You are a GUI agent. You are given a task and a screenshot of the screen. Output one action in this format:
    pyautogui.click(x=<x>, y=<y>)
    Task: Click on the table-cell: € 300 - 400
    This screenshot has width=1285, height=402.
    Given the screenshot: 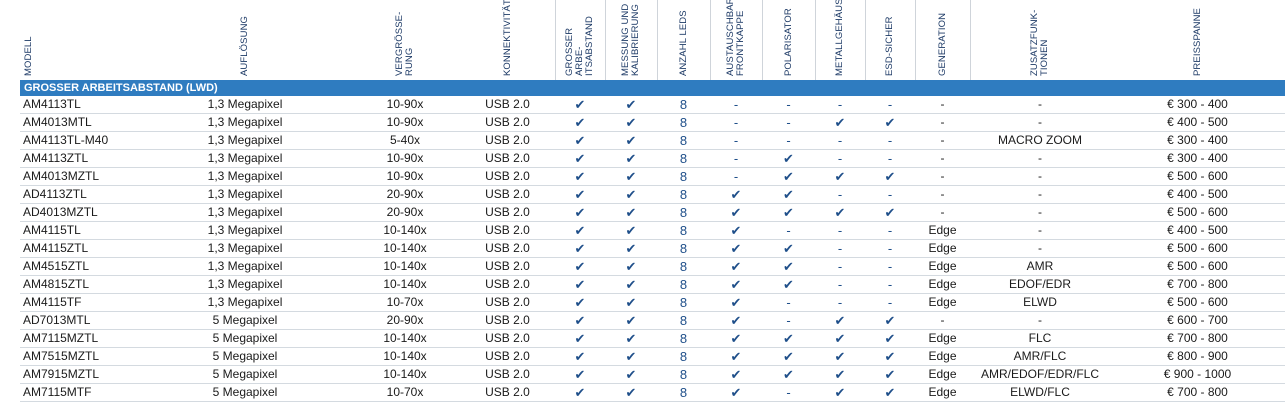 What is the action you would take?
    pyautogui.click(x=1197, y=158)
    